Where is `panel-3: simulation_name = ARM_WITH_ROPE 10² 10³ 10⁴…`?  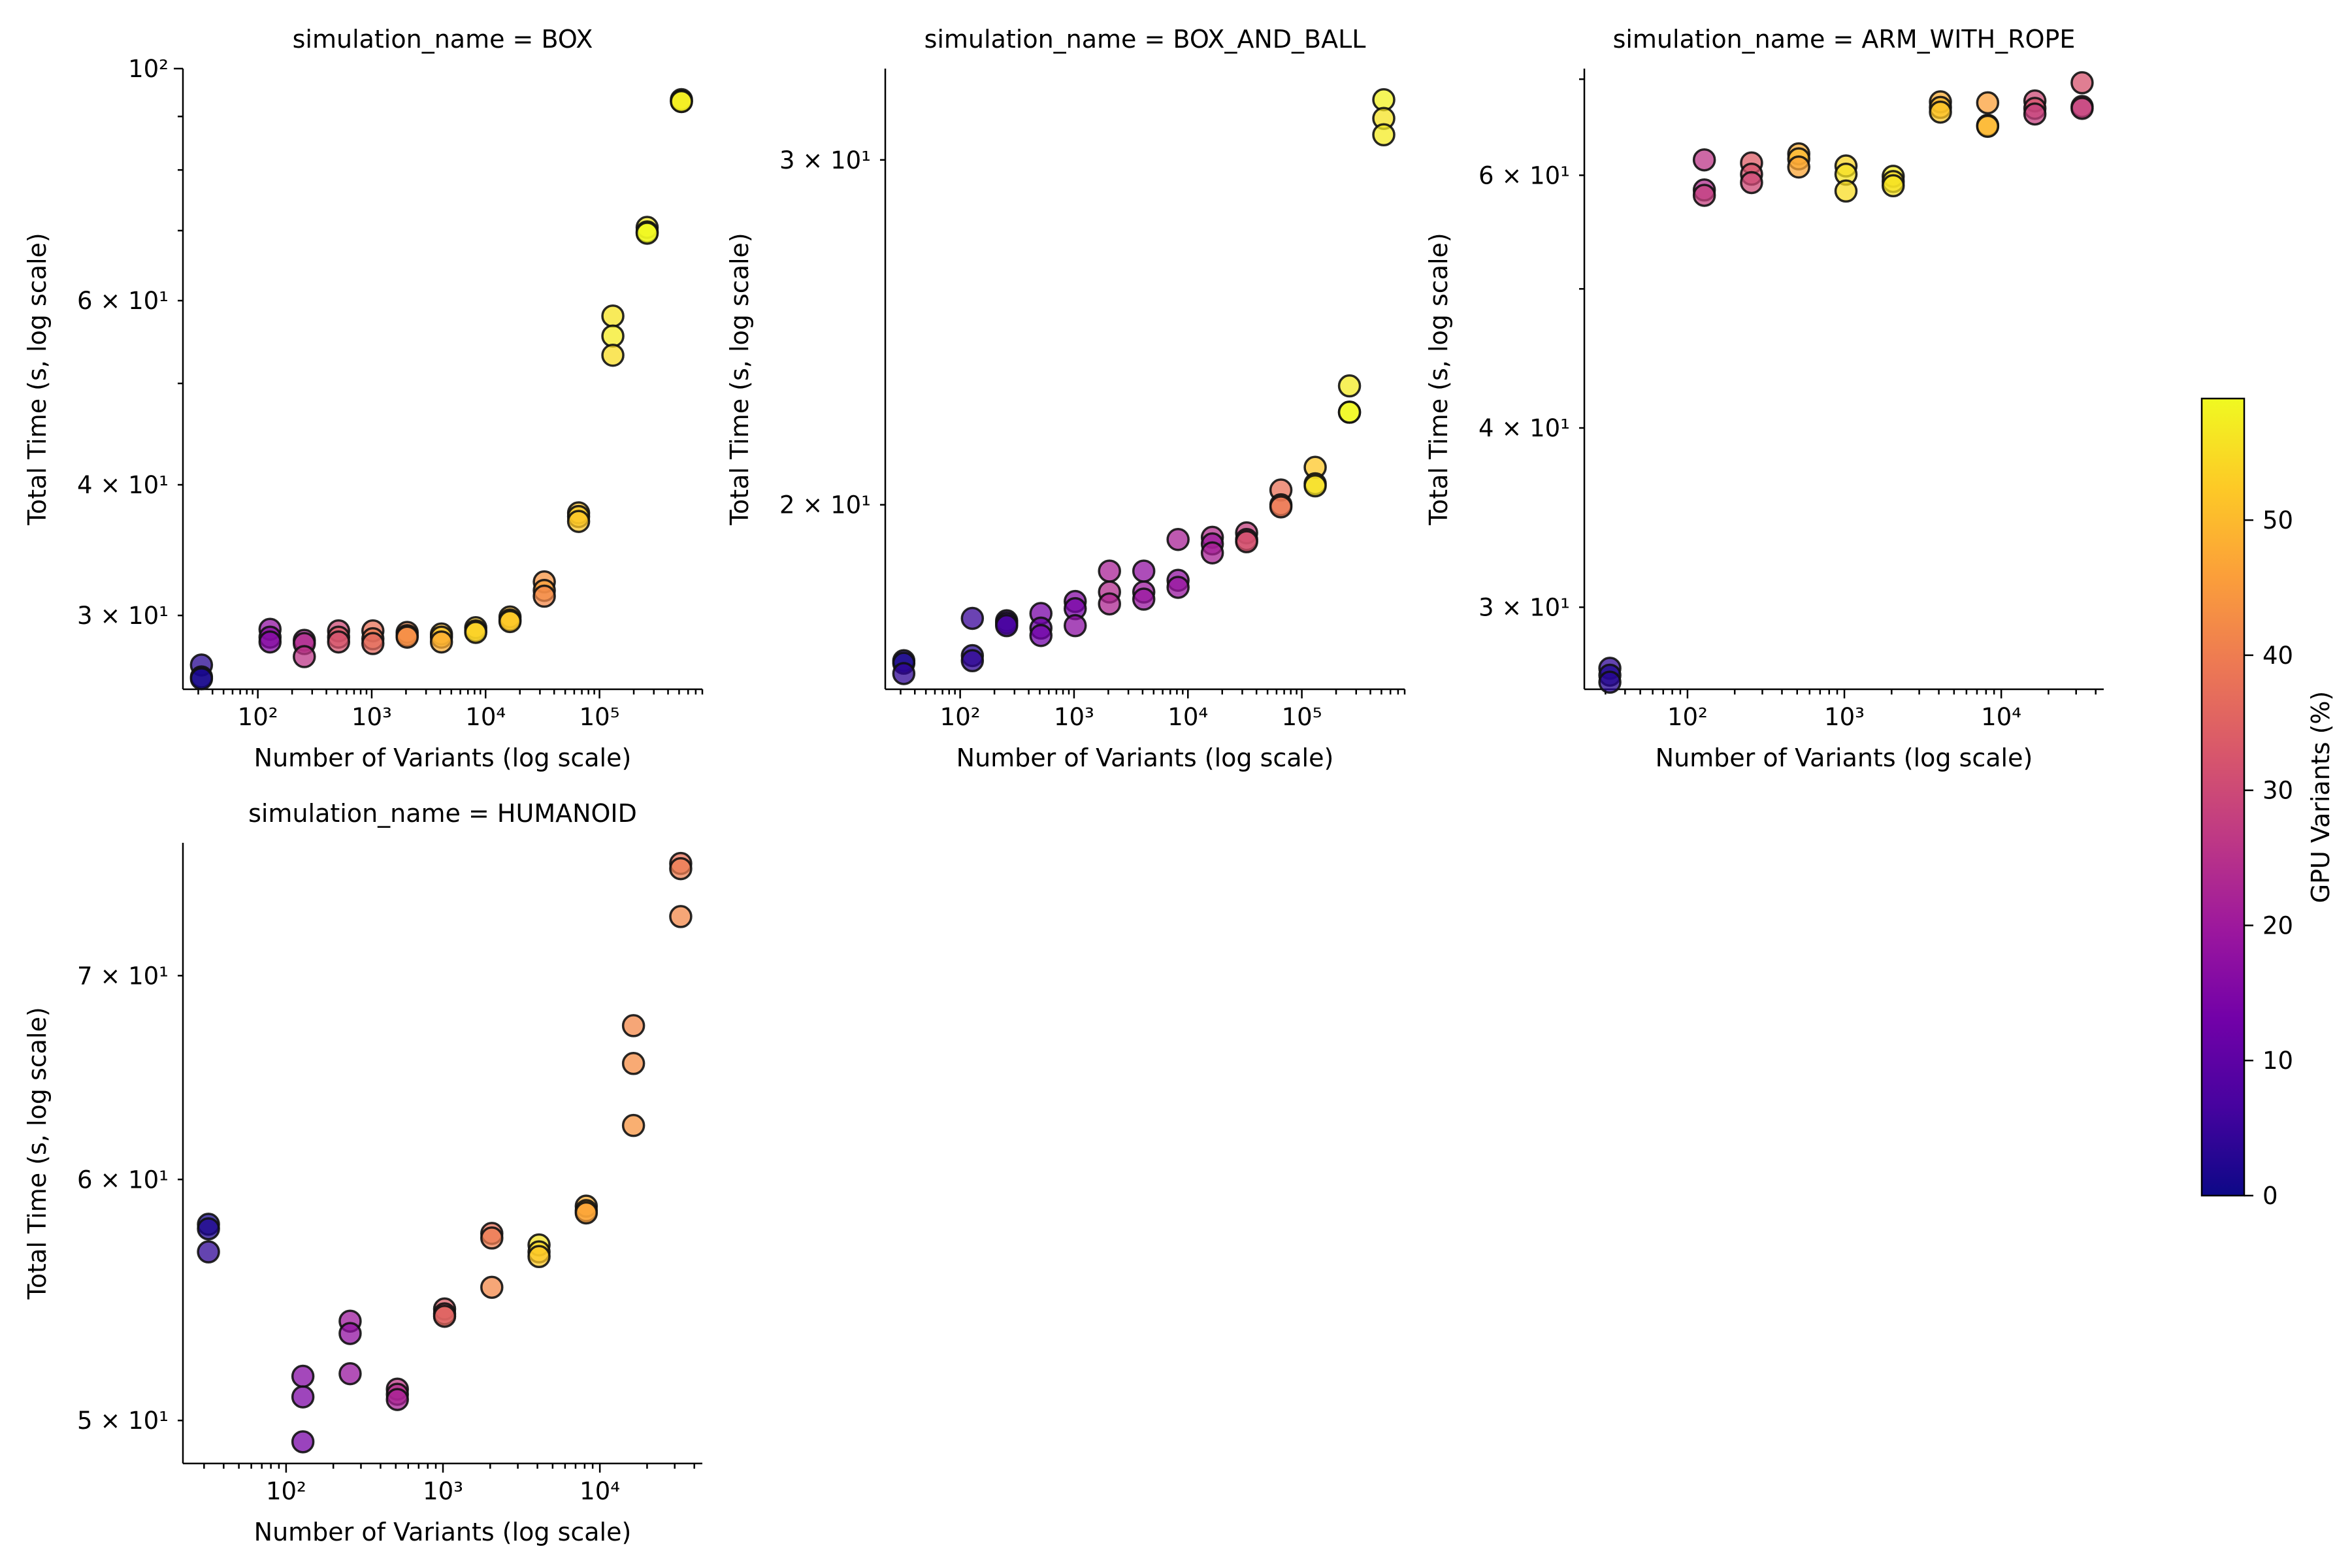
panel-3: simulation_name = ARM_WITH_ROPE 10² 10³ 10⁴… is located at coordinates (1764, 398).